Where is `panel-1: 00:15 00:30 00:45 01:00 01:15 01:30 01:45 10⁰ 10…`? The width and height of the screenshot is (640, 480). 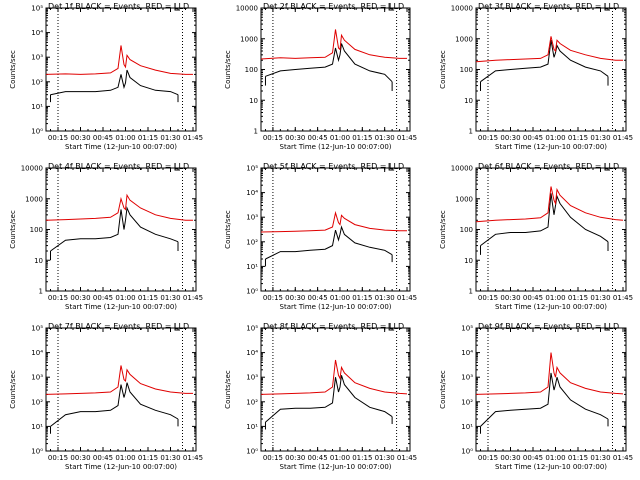 panel-1: 00:15 00:30 00:45 01:00 01:15 01:30 01:45 10⁰ 10… is located at coordinates (106, 76).